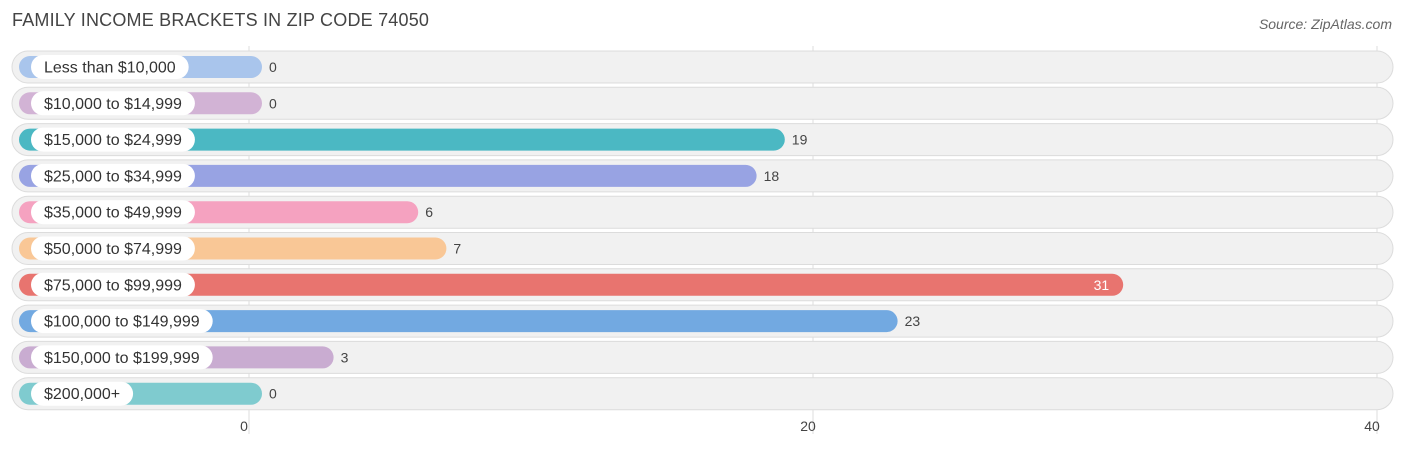 This screenshot has height=449, width=1406. I want to click on category-label: $100,000 to $149,999, so click(122, 322).